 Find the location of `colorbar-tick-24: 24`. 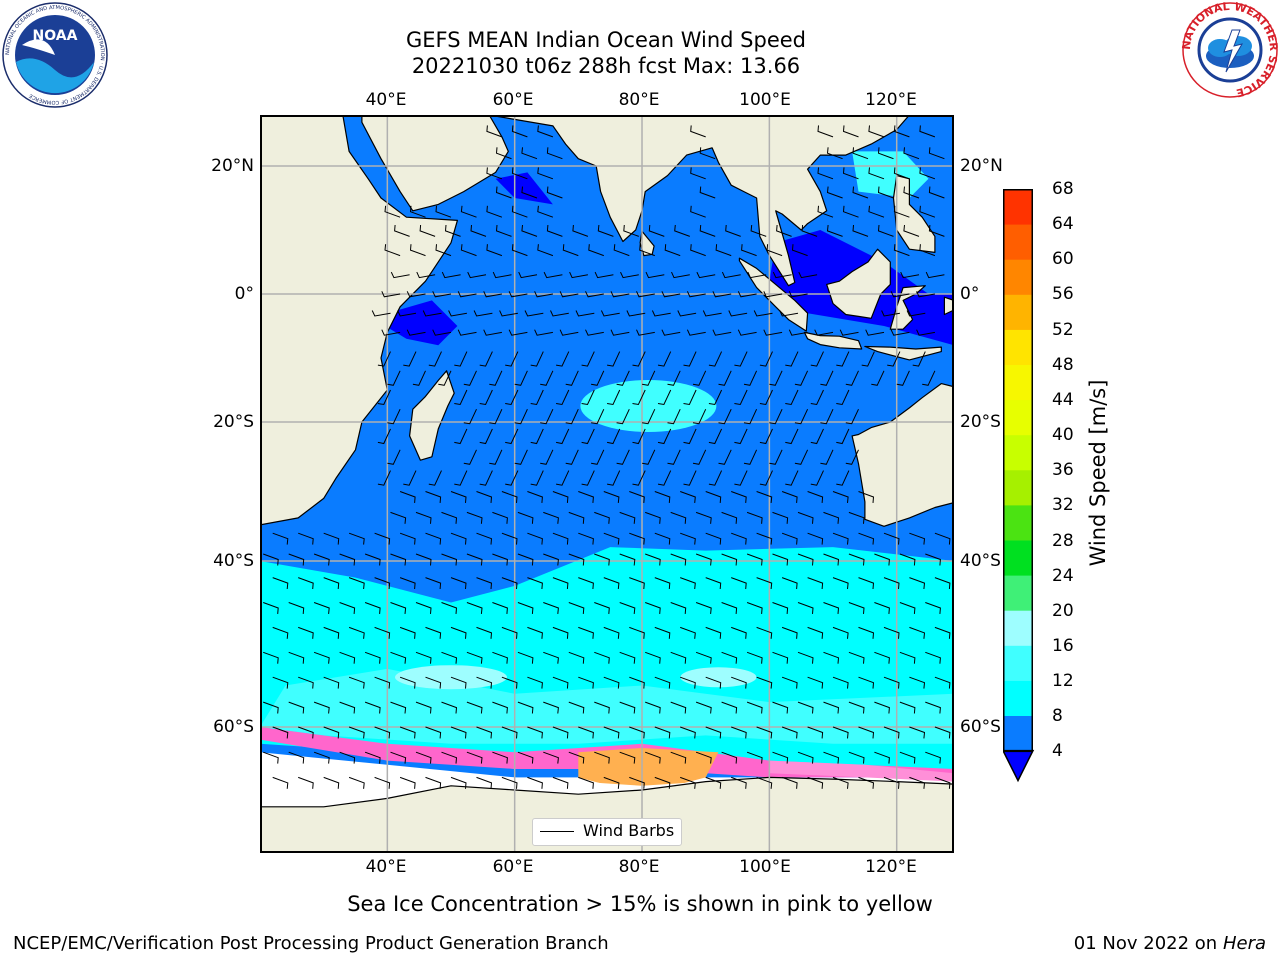

colorbar-tick-24: 24 is located at coordinates (1063, 576).